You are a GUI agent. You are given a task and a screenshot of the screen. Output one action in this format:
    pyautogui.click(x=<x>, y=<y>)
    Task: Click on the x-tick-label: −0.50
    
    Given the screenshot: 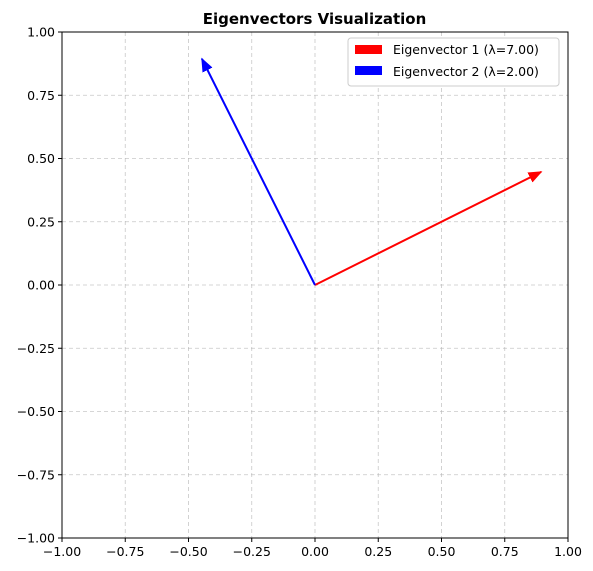 What is the action you would take?
    pyautogui.click(x=188, y=551)
    